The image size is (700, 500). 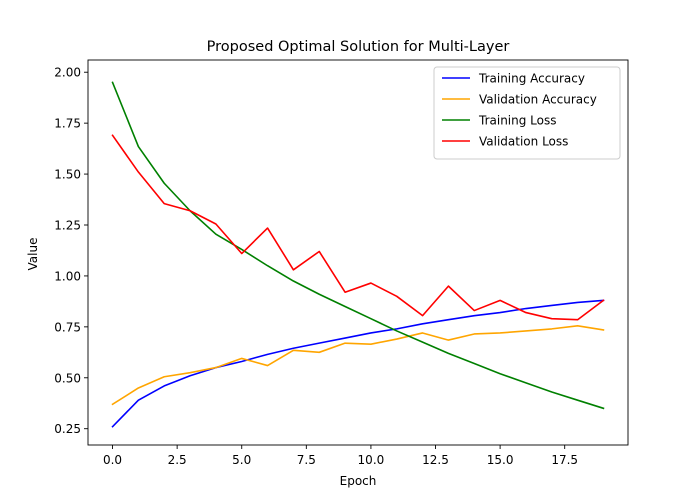 I want to click on legend-label: Validation Accuracy, so click(x=538, y=100).